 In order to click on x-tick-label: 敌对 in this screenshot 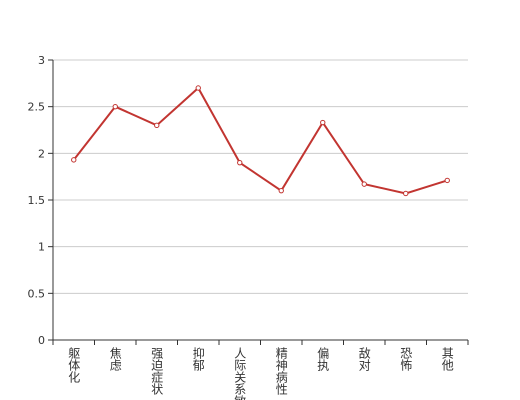, I will do `click(364, 358)`.